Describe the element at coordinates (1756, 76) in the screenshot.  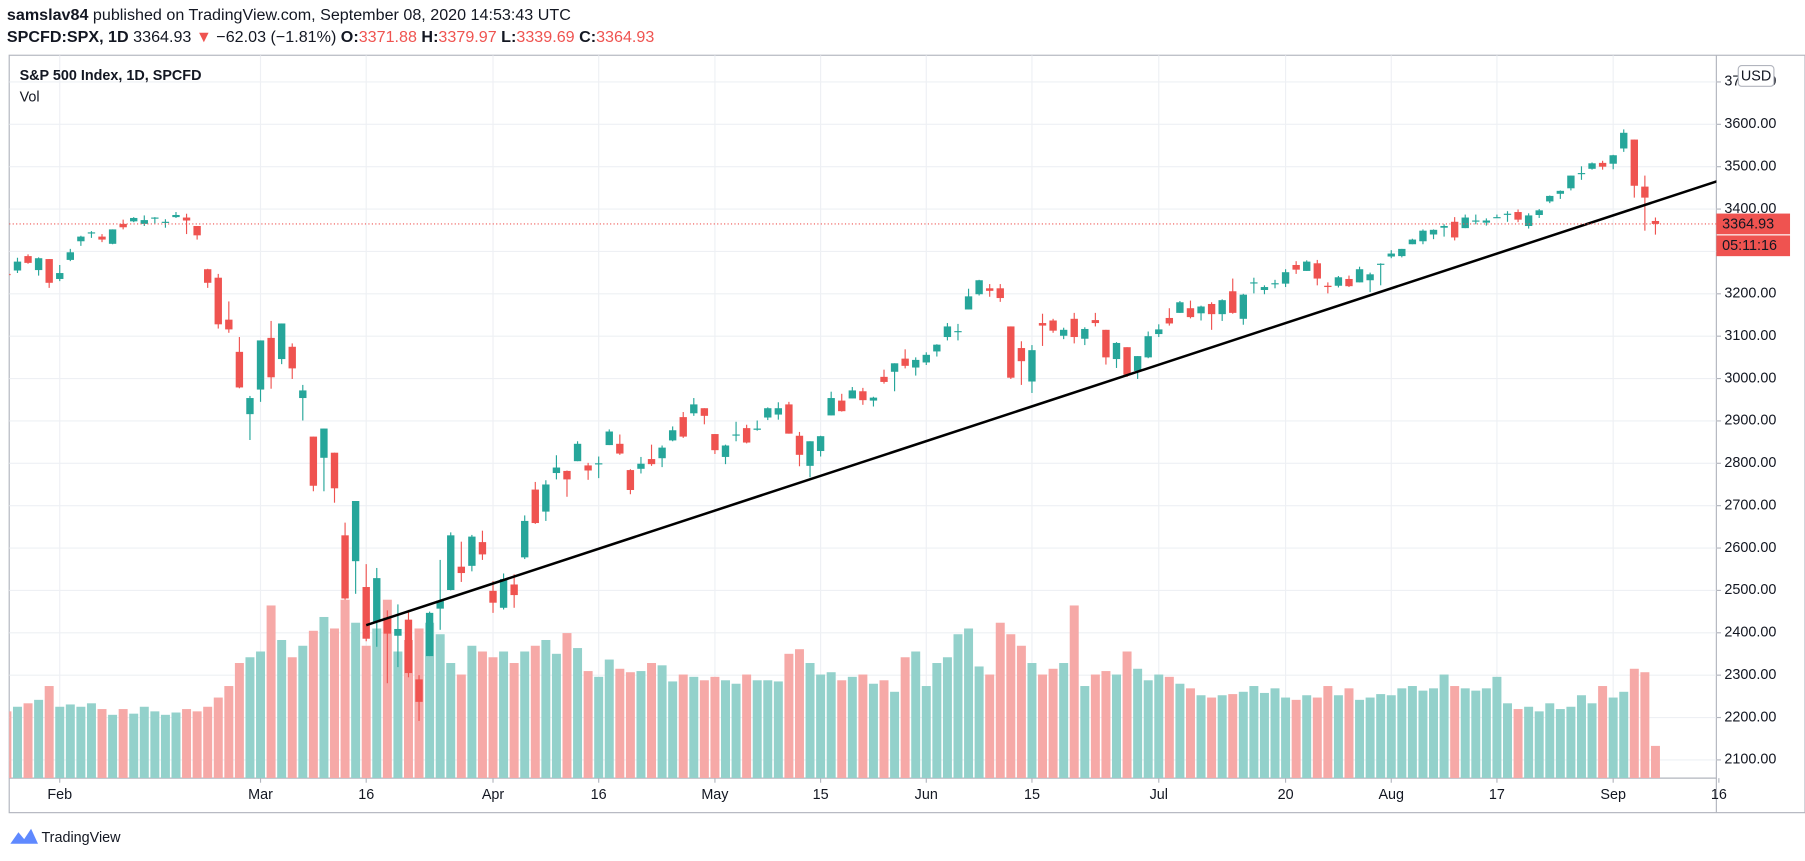
I see `currency-badge` at that location.